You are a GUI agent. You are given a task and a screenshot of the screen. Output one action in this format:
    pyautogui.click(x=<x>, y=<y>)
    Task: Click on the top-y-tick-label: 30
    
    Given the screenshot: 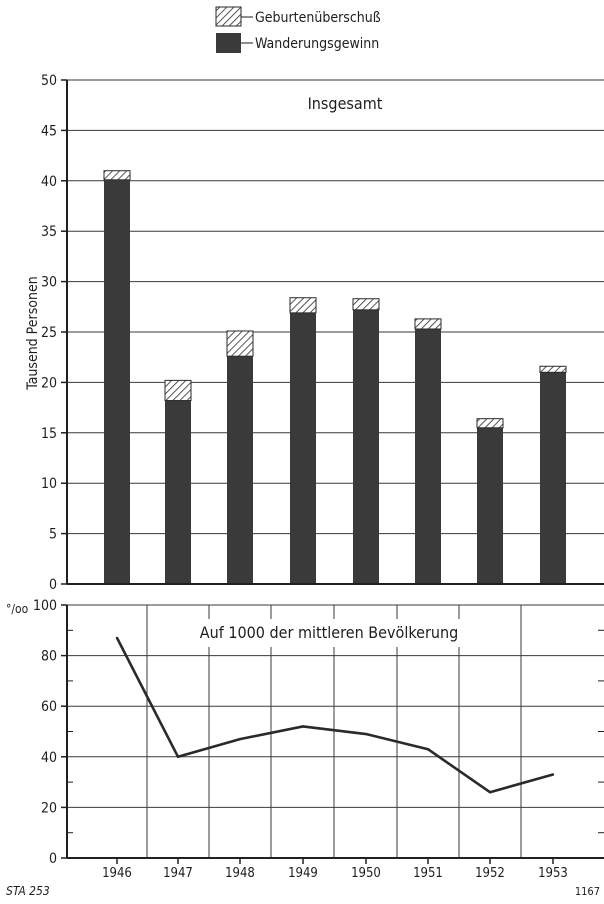 What is the action you would take?
    pyautogui.click(x=49, y=283)
    